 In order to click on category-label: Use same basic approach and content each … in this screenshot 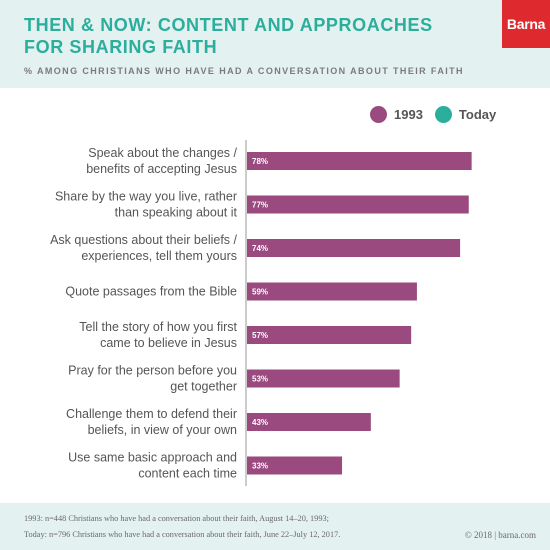, I will do `click(152, 466)`.